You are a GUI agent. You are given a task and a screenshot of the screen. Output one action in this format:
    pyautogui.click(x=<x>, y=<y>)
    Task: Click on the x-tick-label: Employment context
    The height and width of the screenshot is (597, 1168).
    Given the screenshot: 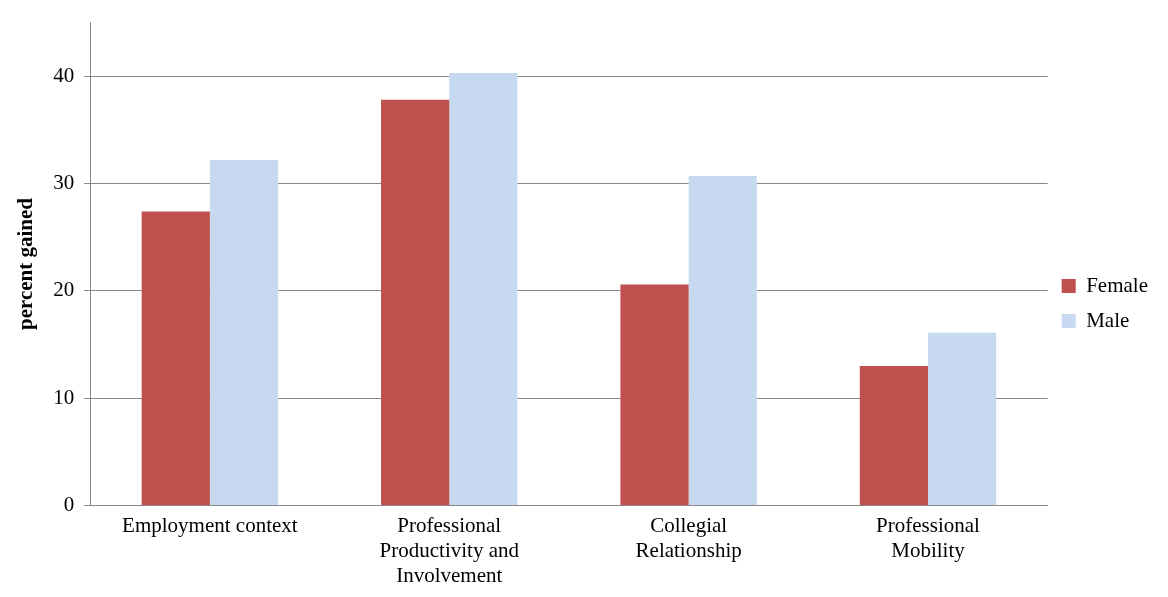 What is the action you would take?
    pyautogui.click(x=210, y=524)
    